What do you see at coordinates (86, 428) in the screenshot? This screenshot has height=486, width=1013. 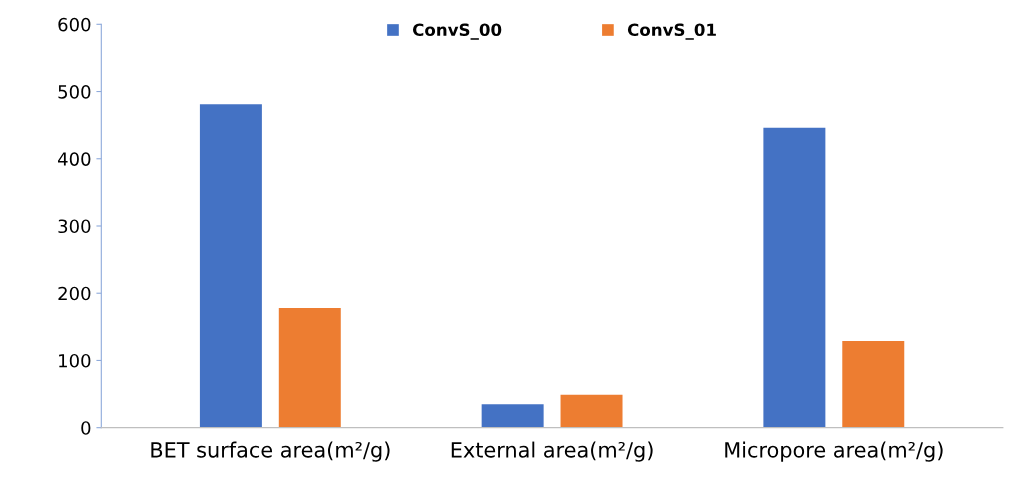 I see `y-tick-label: 0` at bounding box center [86, 428].